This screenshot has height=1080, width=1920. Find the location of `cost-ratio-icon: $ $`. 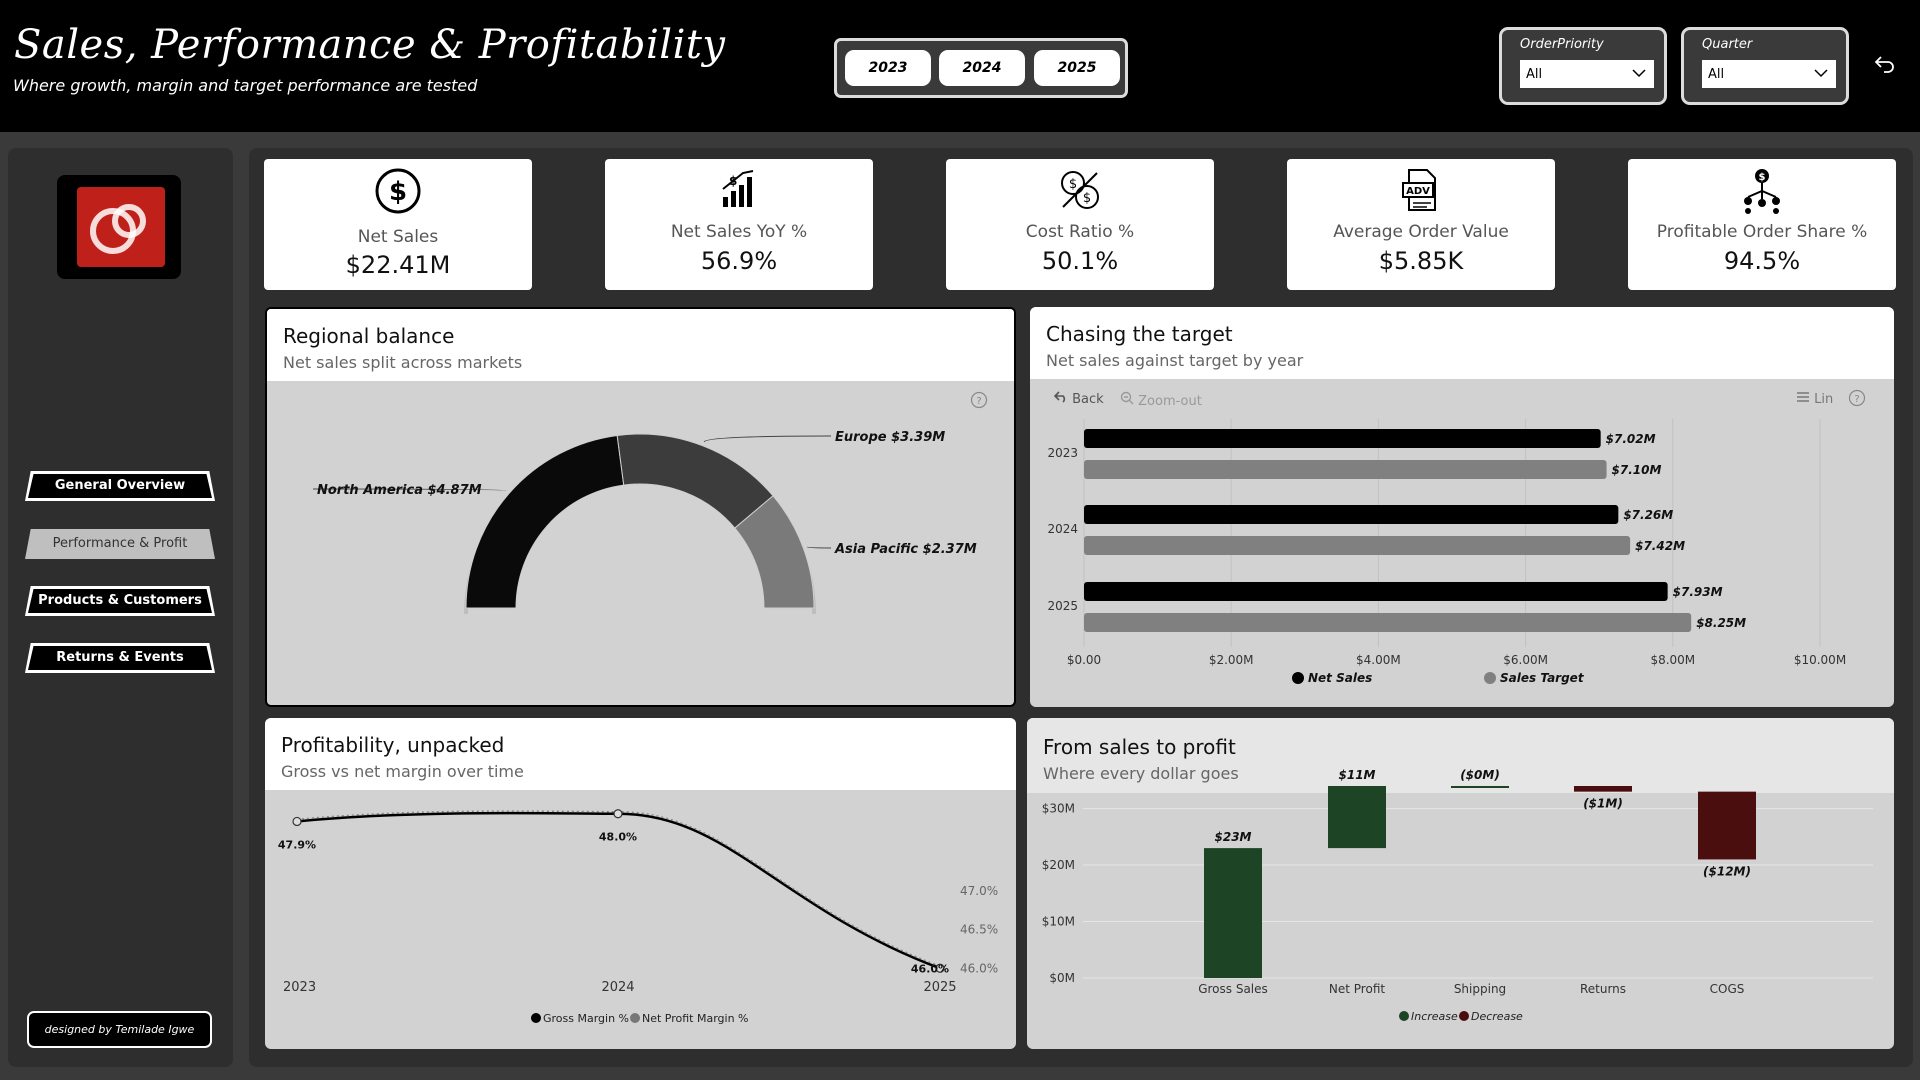

cost-ratio-icon: $ $ is located at coordinates (1080, 190).